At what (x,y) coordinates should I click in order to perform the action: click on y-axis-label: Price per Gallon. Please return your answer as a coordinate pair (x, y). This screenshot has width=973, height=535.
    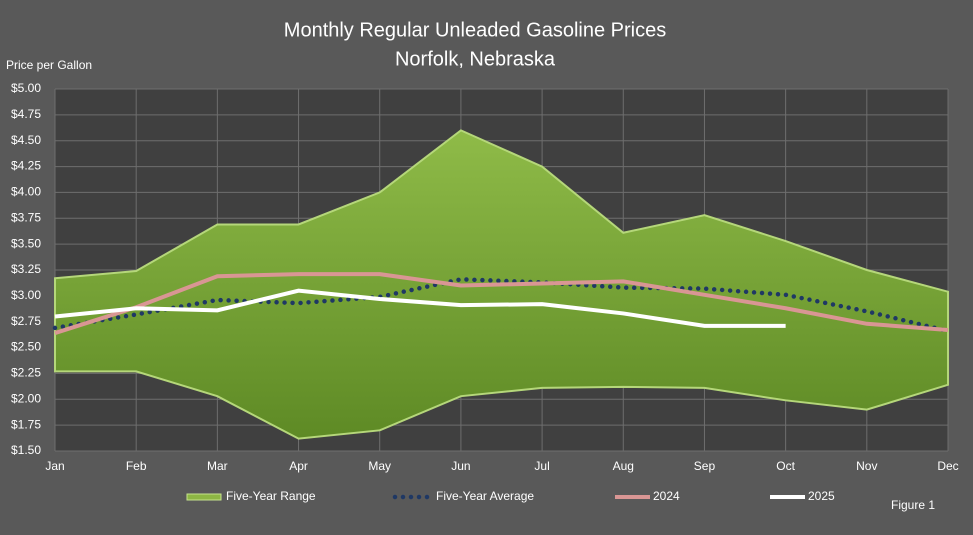
    Looking at the image, I should click on (49, 65).